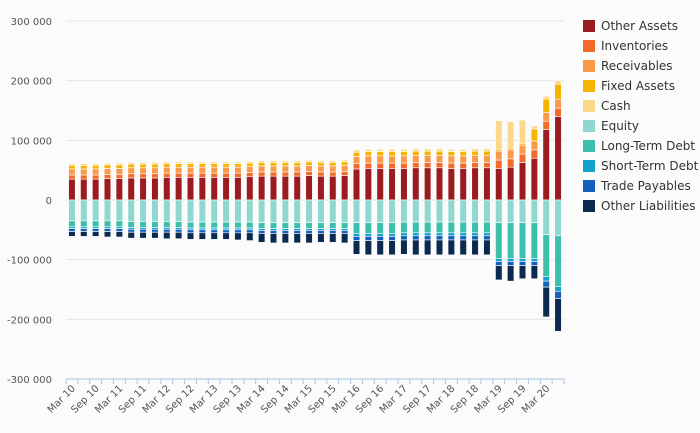 This screenshot has height=433, width=700. I want to click on legend-item-receivables: Receivables, so click(640, 66).